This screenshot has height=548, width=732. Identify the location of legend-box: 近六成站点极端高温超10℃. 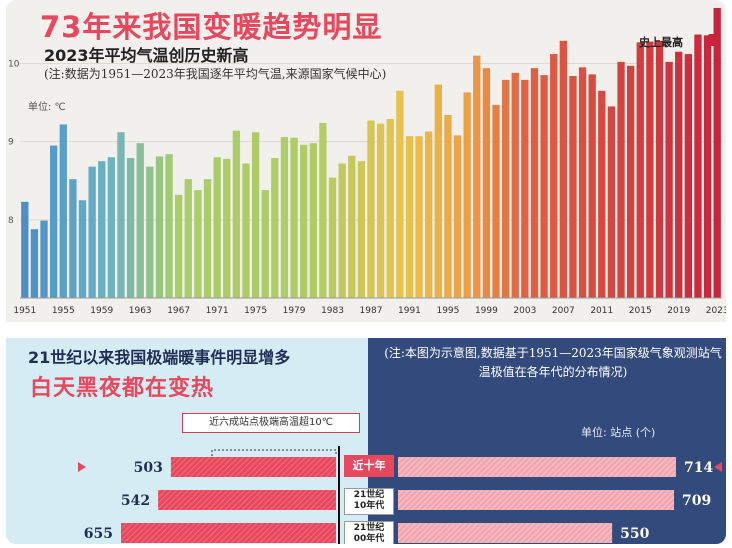
(271, 423).